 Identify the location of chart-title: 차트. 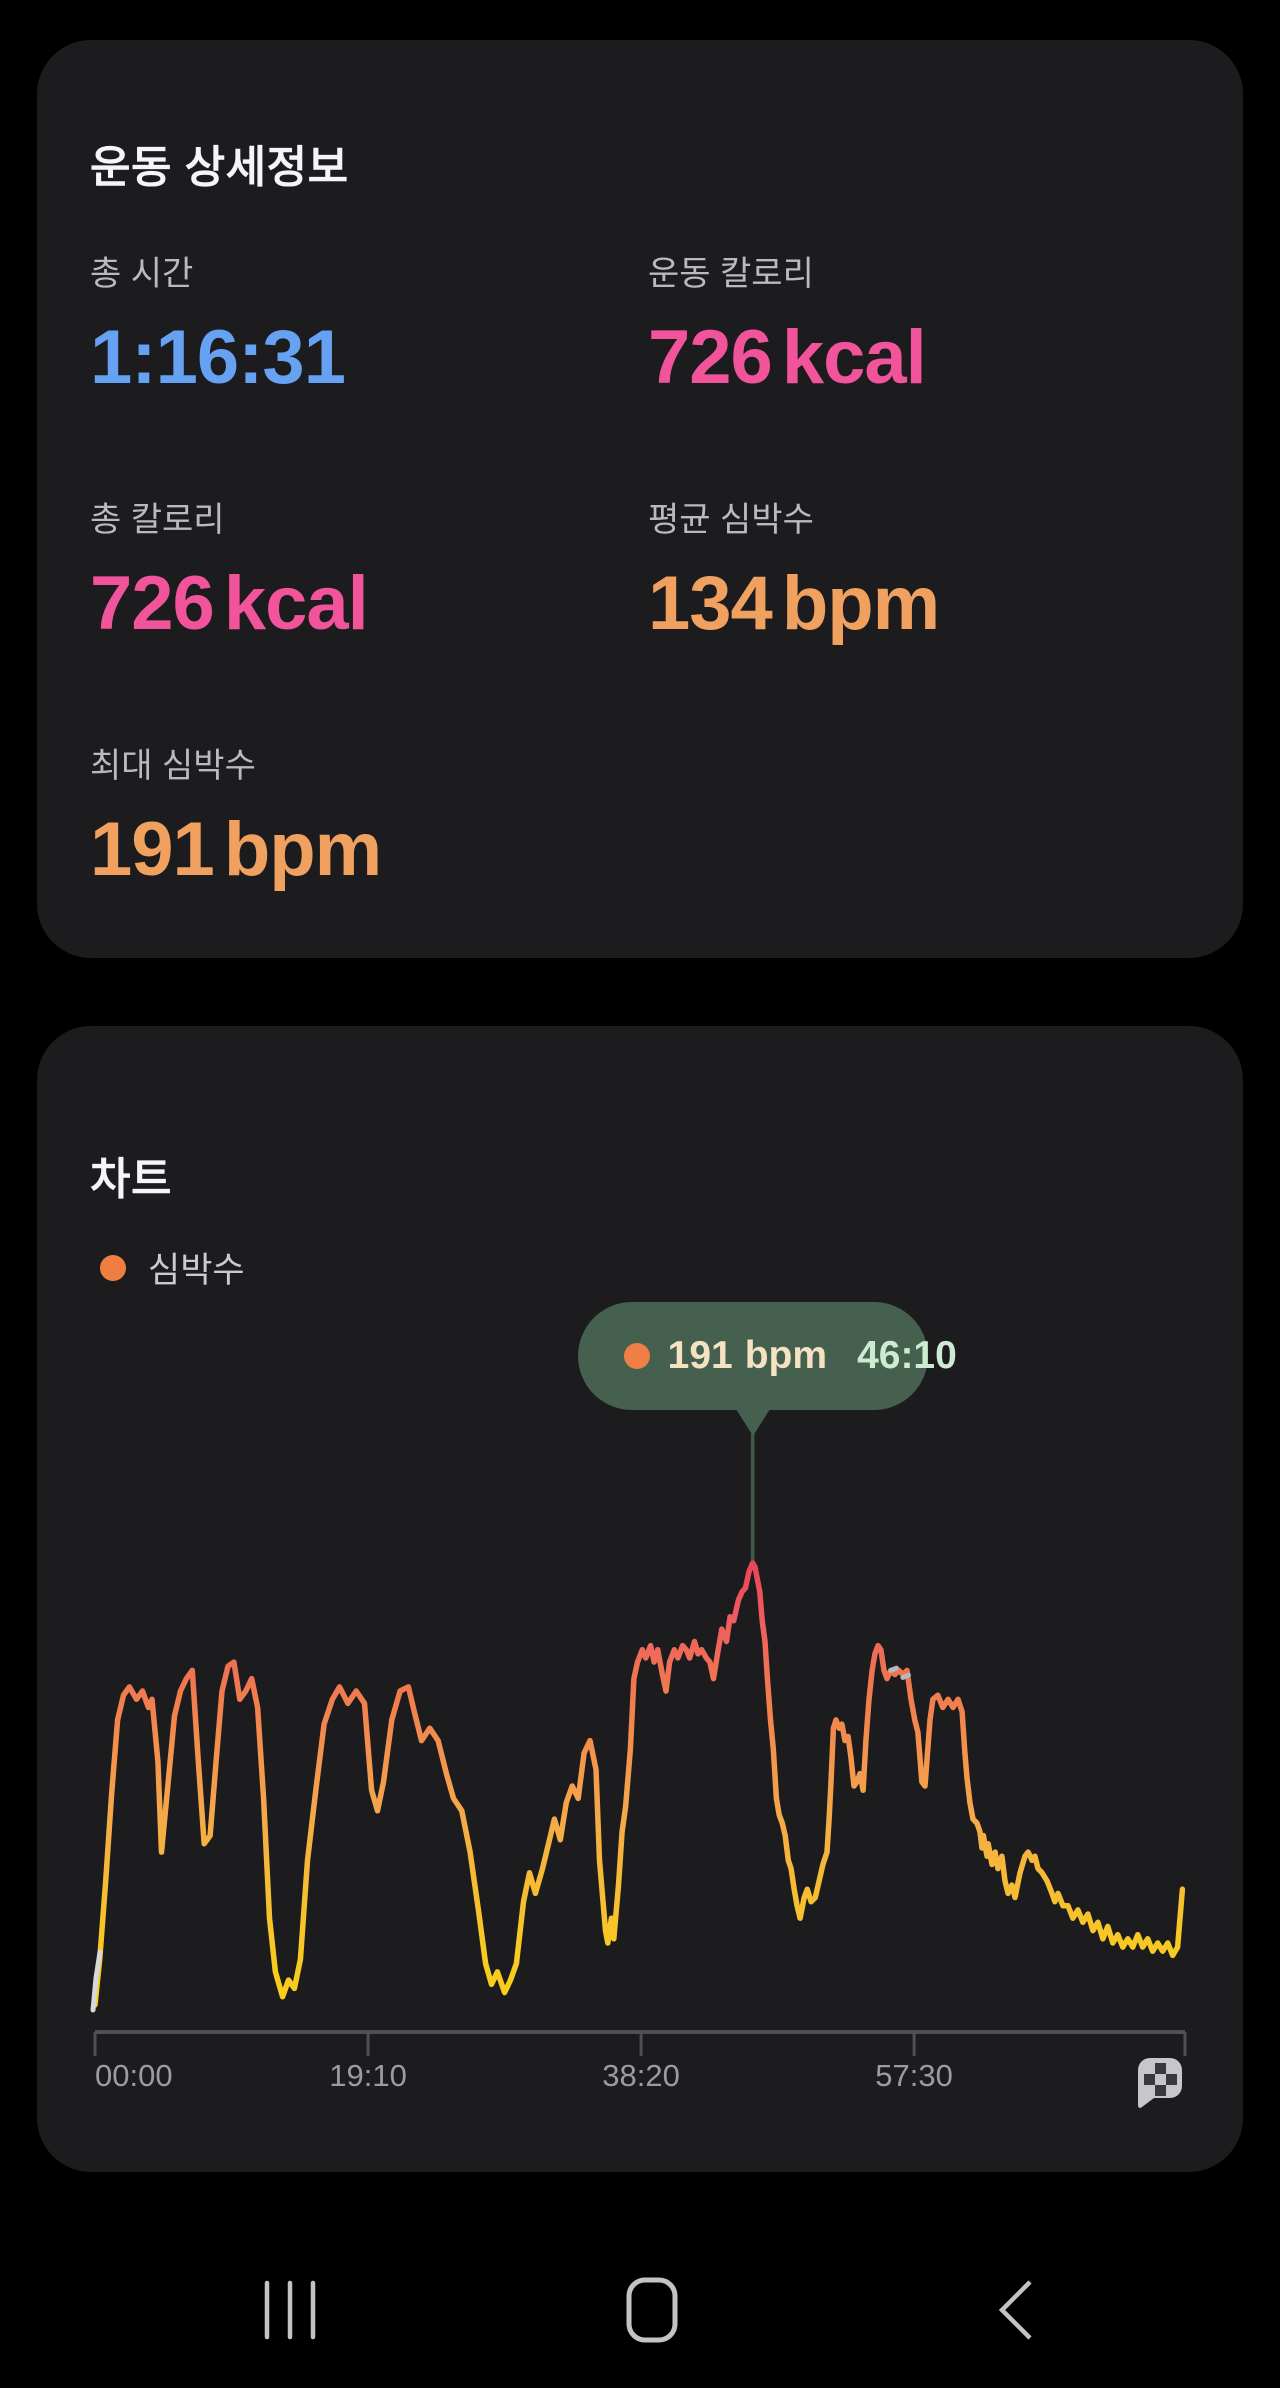
(131, 1179).